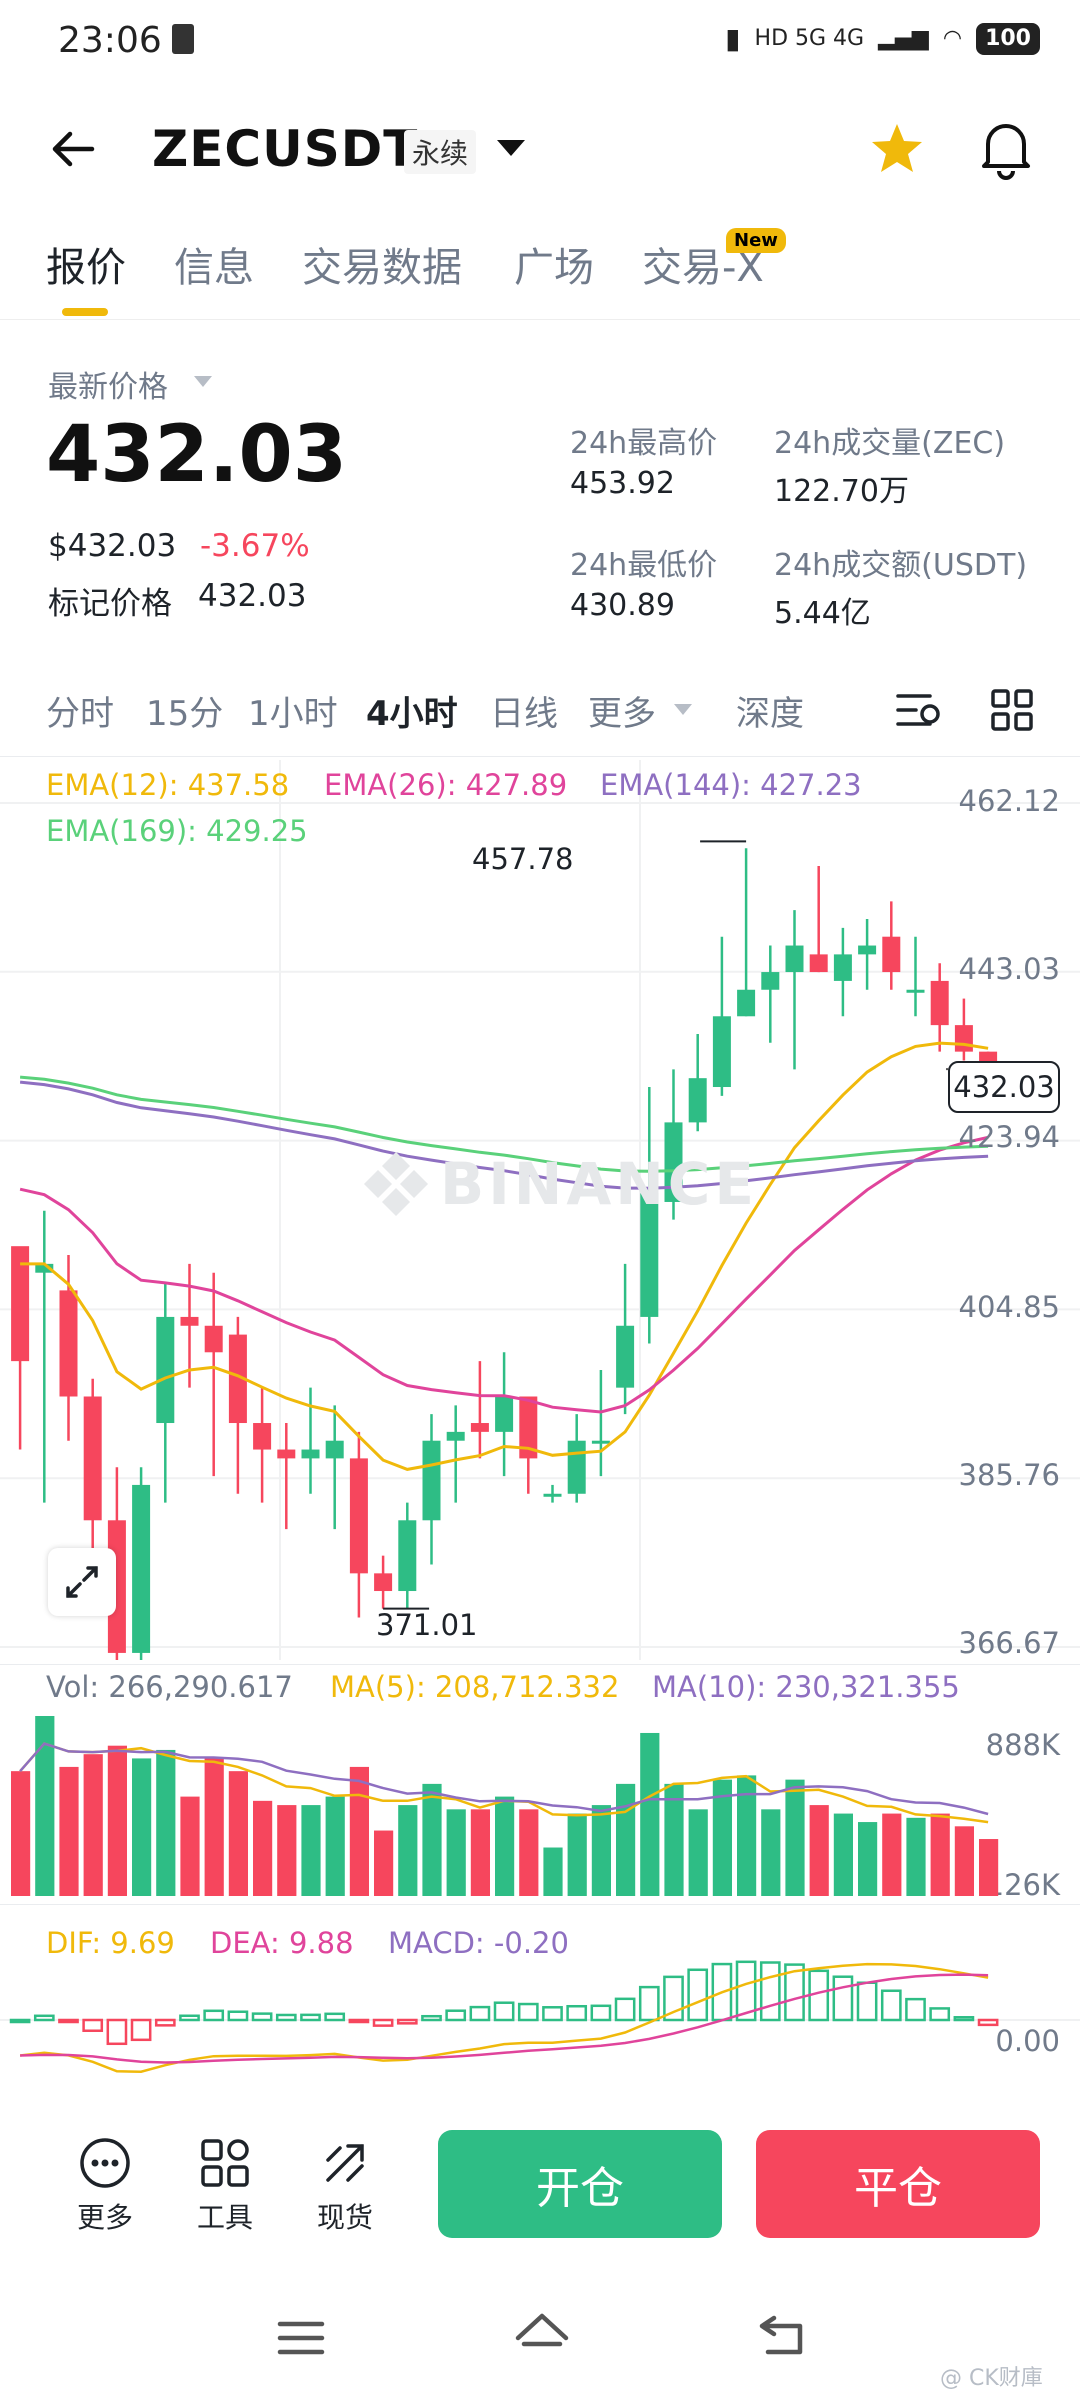 This screenshot has height=2400, width=1080. I want to click on latest-price-label: 最新价格, so click(108, 387).